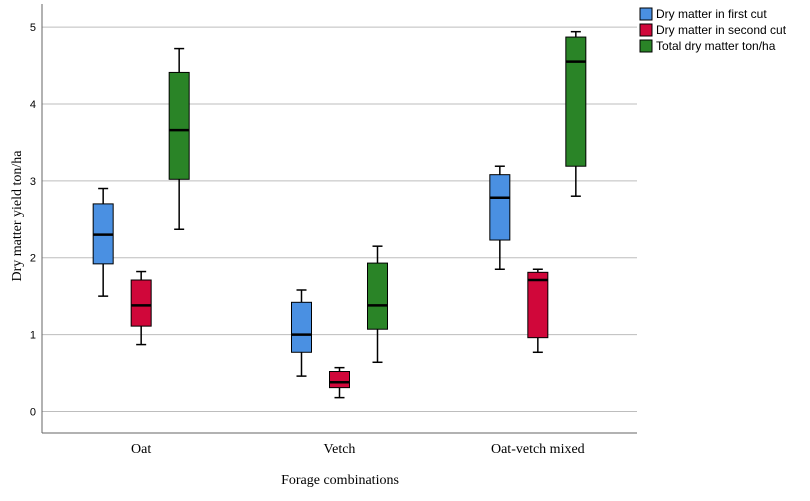 Image resolution: width=810 pixels, height=501 pixels. What do you see at coordinates (33, 220) in the screenshot?
I see `y-tick-labels: 0 1 2 3 4 5` at bounding box center [33, 220].